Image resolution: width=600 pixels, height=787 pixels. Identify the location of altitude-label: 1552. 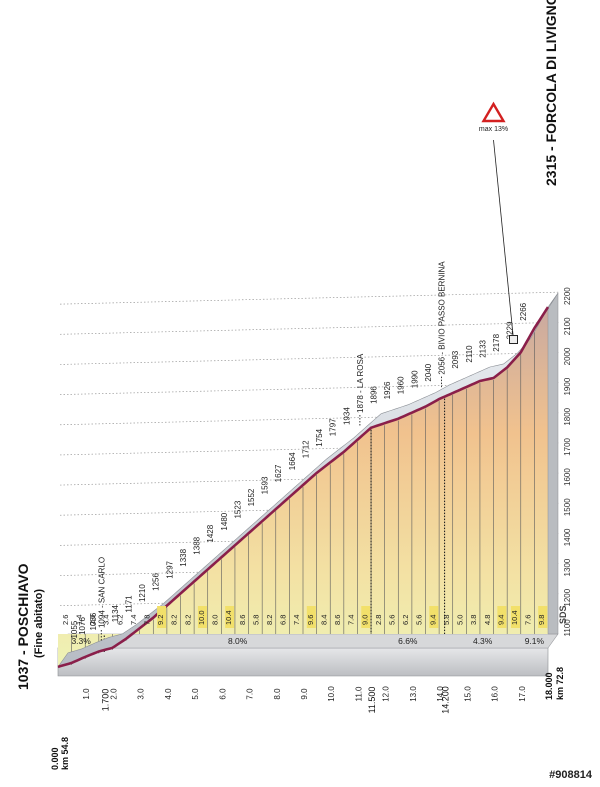
(251, 497).